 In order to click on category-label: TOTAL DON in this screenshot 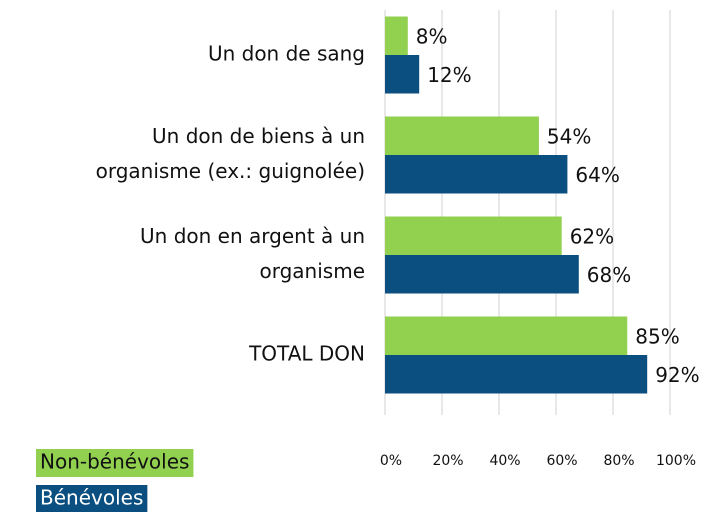, I will do `click(306, 354)`.